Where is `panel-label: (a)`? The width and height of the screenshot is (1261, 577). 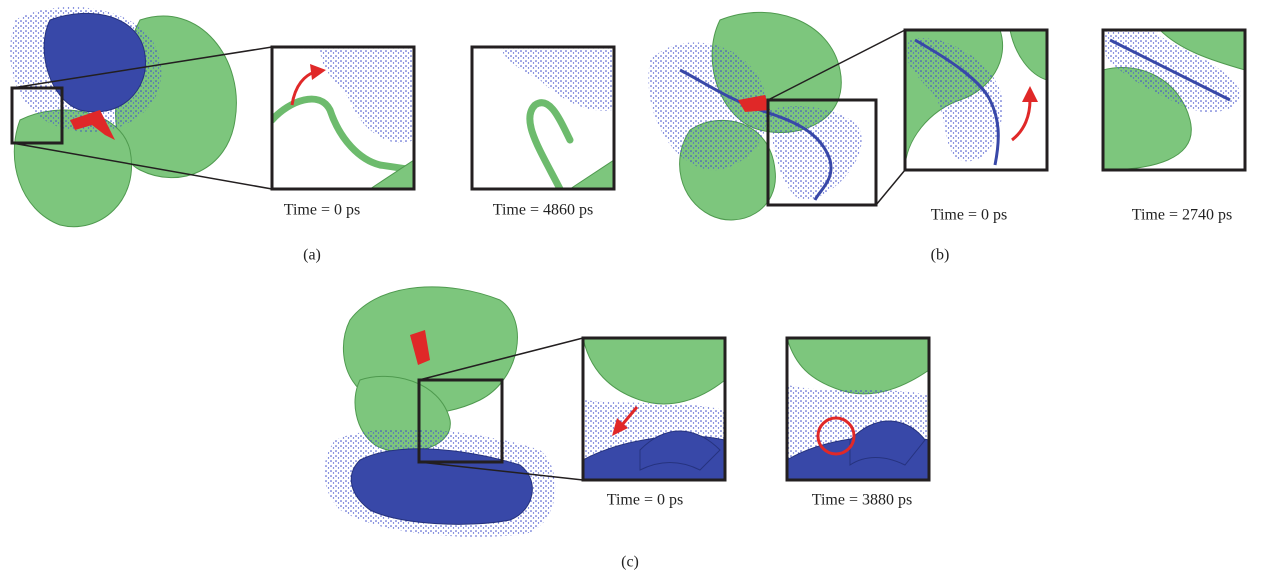 panel-label: (a) is located at coordinates (312, 255).